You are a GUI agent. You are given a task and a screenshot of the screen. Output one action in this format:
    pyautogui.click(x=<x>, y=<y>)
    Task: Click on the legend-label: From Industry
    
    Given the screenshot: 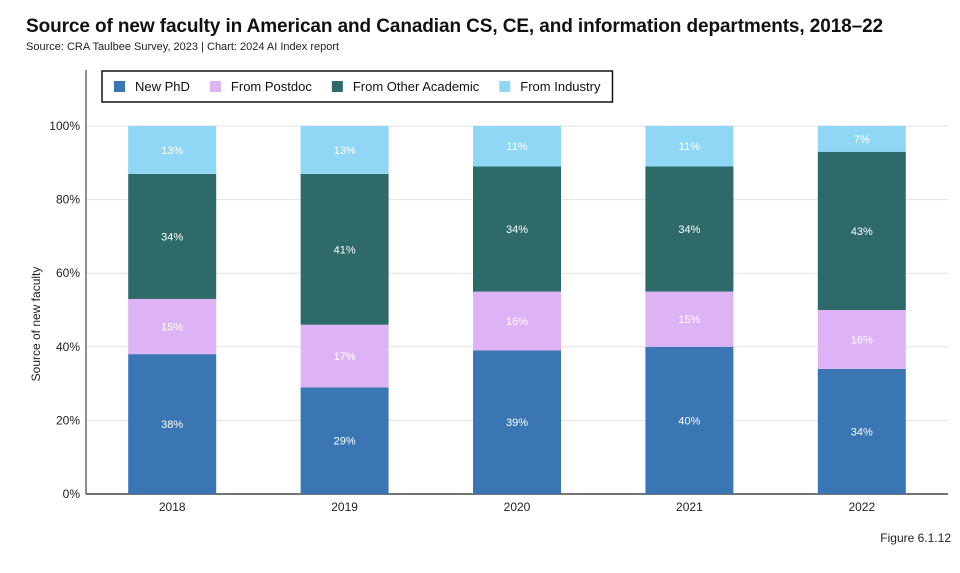 What is the action you would take?
    pyautogui.click(x=560, y=86)
    